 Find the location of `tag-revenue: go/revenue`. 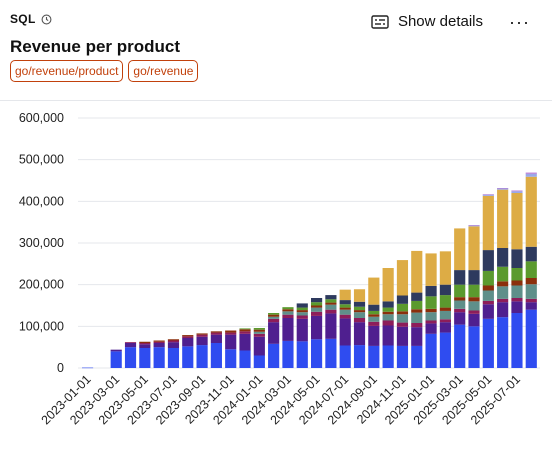

tag-revenue: go/revenue is located at coordinates (163, 71).